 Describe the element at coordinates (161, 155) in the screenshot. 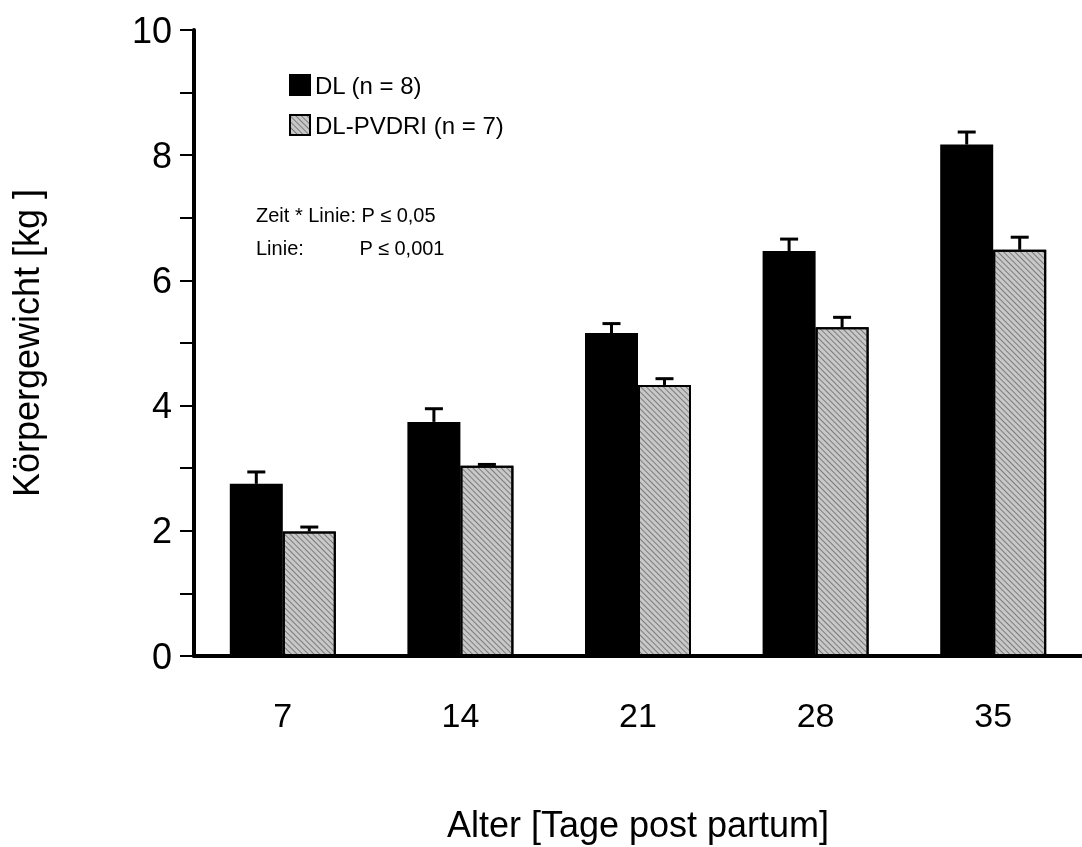

I see `y-tick-label: 8` at that location.